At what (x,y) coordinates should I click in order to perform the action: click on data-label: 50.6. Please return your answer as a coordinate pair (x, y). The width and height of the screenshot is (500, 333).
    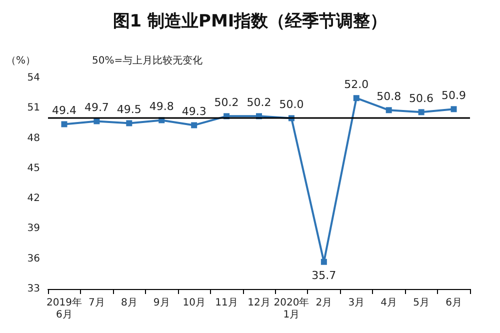
    Looking at the image, I should click on (421, 99).